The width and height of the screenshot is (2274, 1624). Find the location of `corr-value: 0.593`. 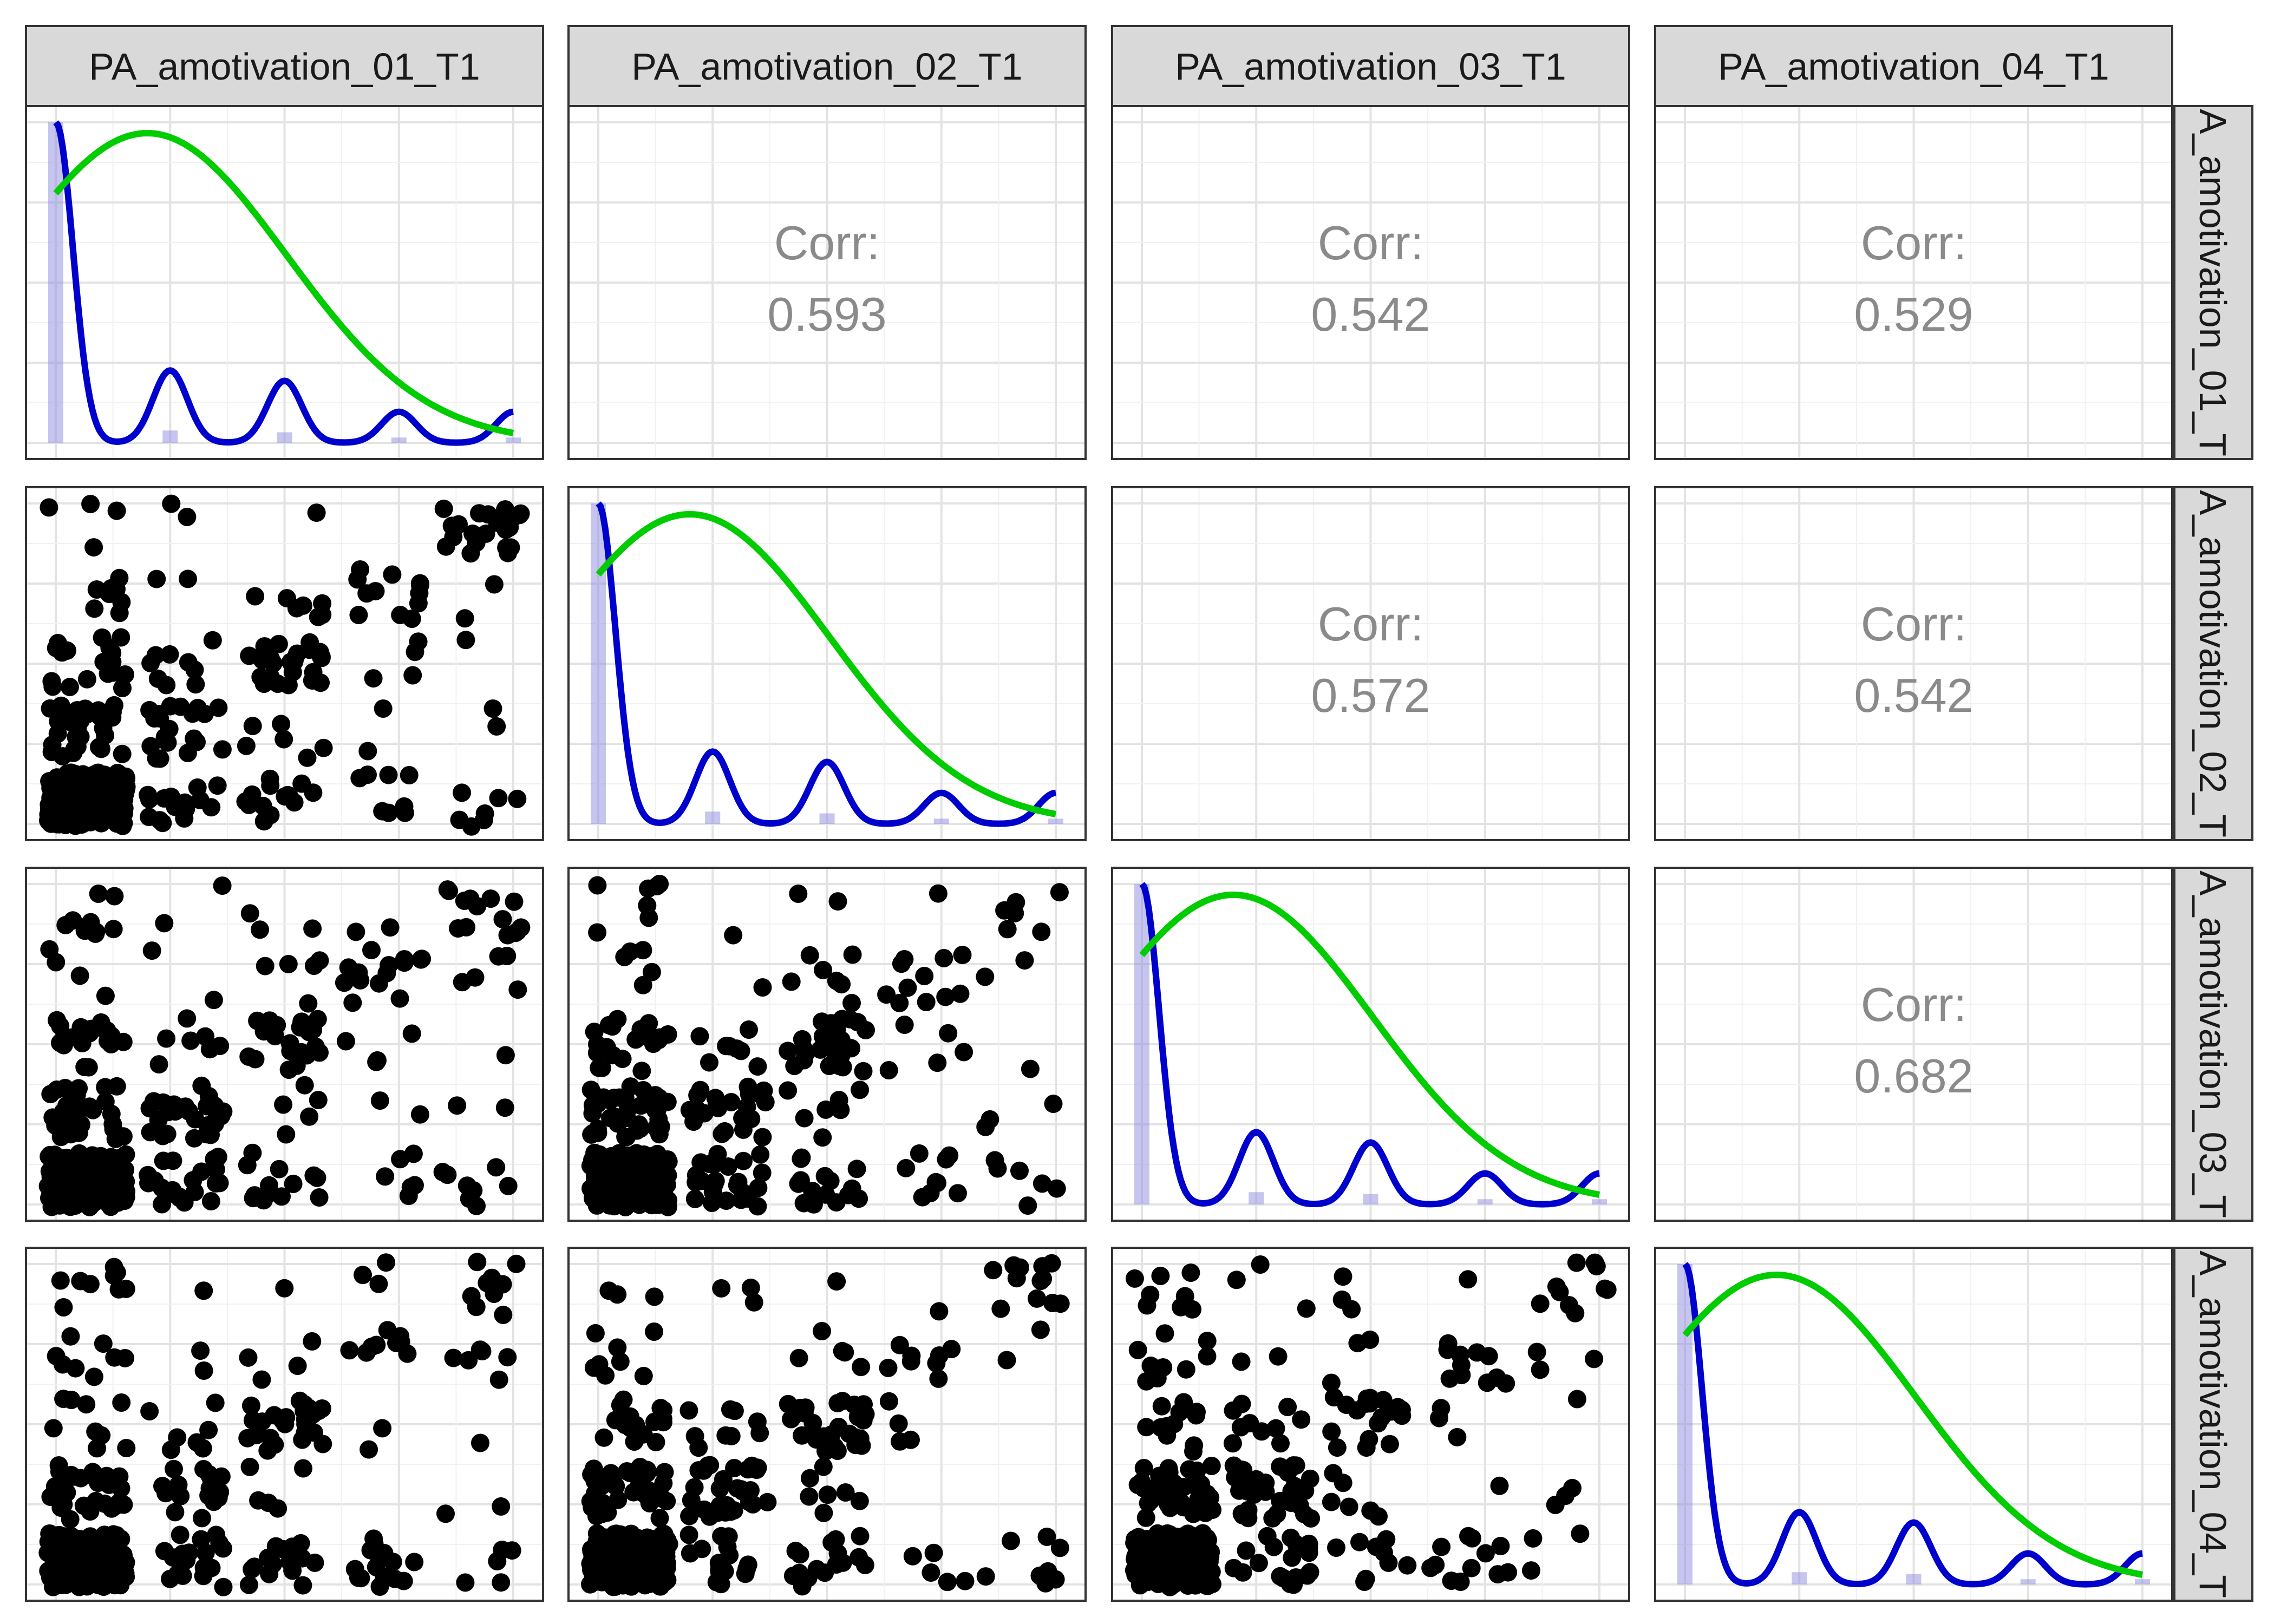

corr-value: 0.593 is located at coordinates (827, 314).